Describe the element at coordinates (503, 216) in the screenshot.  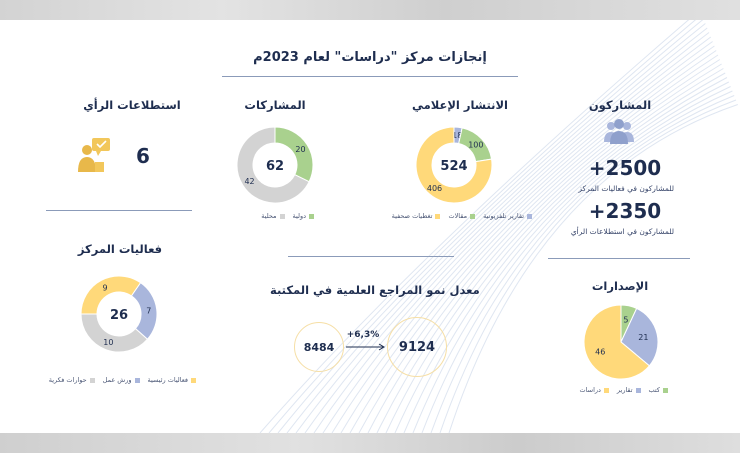
I see `media-legend-label: تقارير تلفزيونية` at that location.